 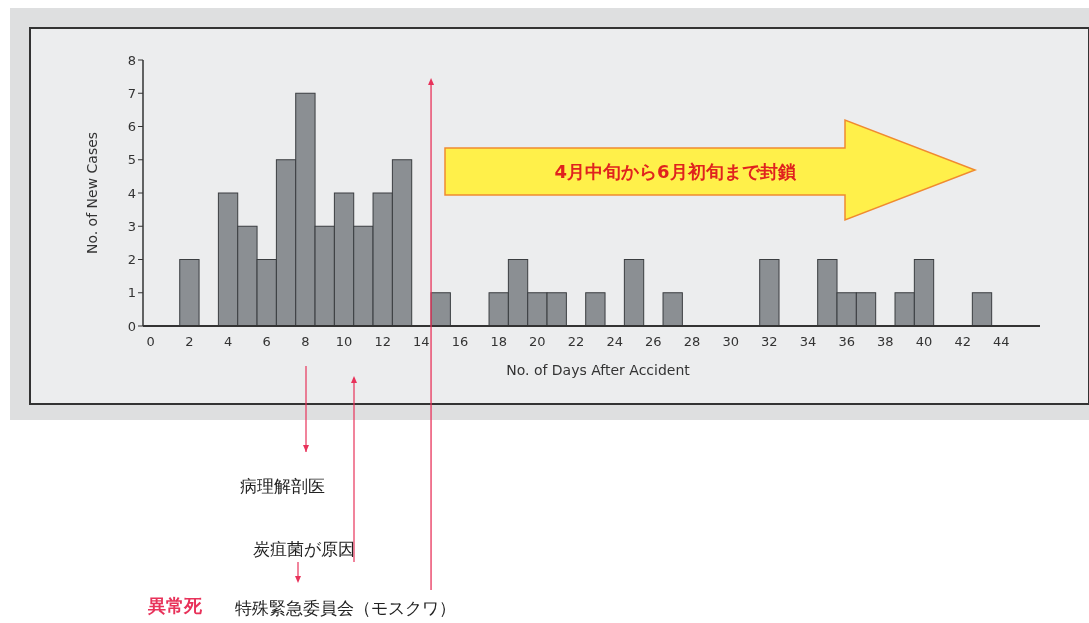 What do you see at coordinates (460, 341) in the screenshot?
I see `x-tick-label: 16` at bounding box center [460, 341].